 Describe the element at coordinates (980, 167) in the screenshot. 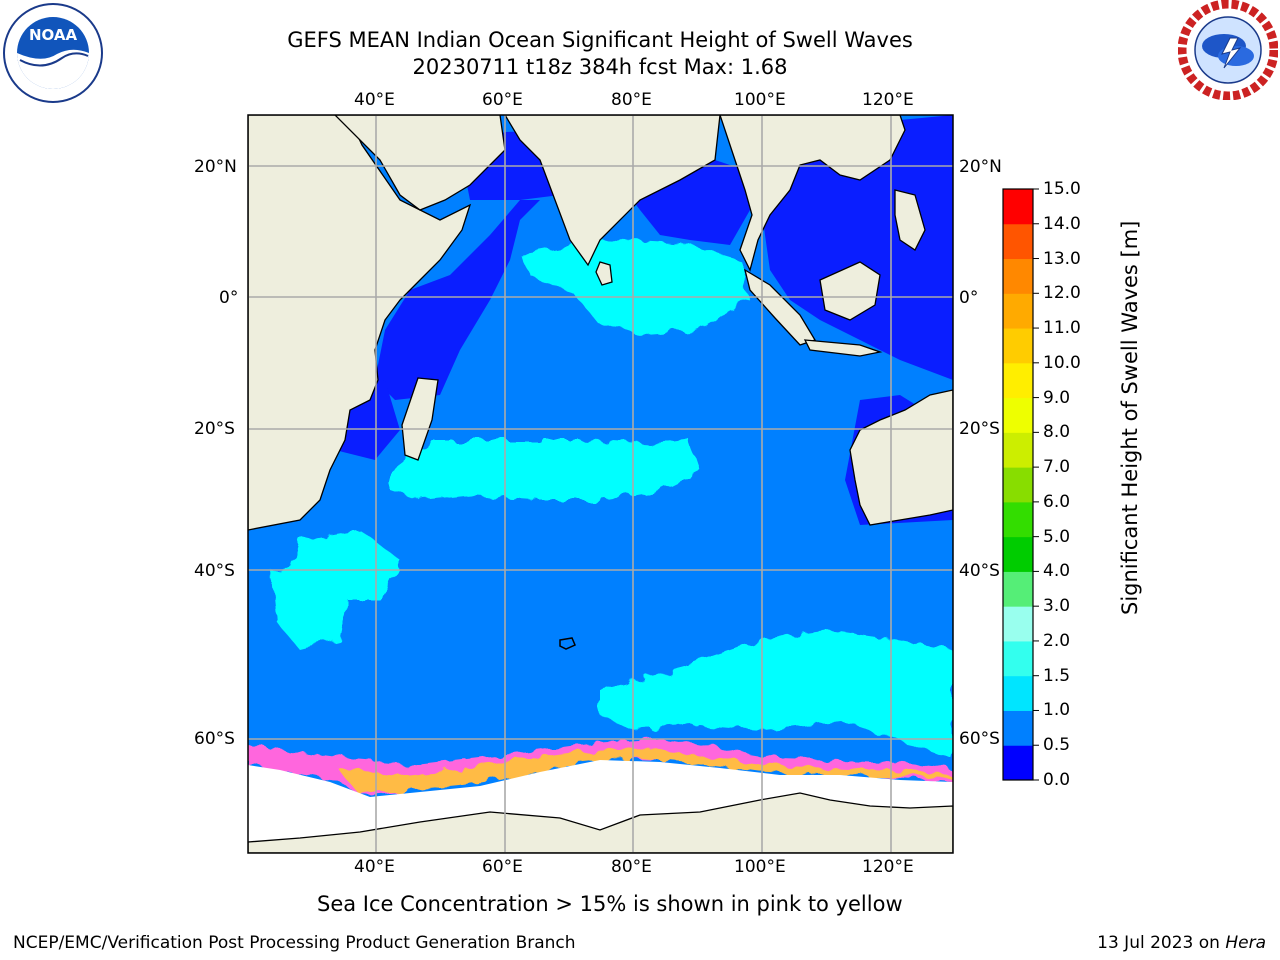

I see `lat-label-right-20n: 20°N` at that location.